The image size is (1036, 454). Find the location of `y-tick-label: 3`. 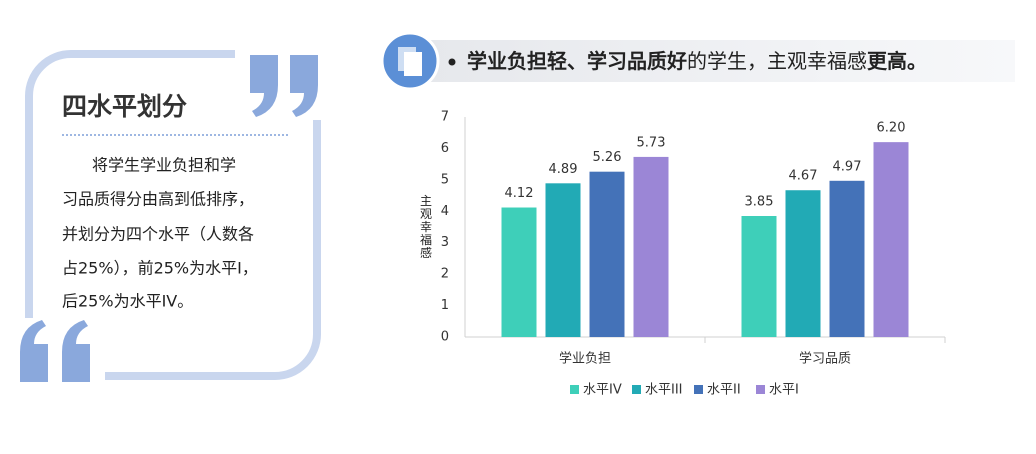

y-tick-label: 3 is located at coordinates (445, 242).